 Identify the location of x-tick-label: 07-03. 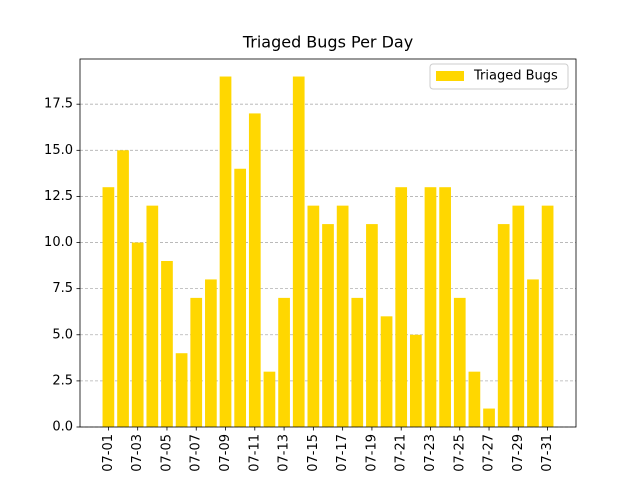
(137, 453).